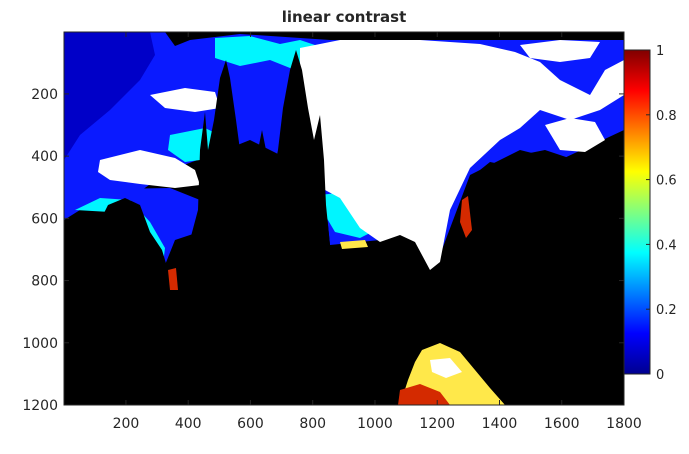 This screenshot has height=454, width=689. Describe the element at coordinates (128, 301) in the screenshot. I see `left-hill-silhouette` at that location.